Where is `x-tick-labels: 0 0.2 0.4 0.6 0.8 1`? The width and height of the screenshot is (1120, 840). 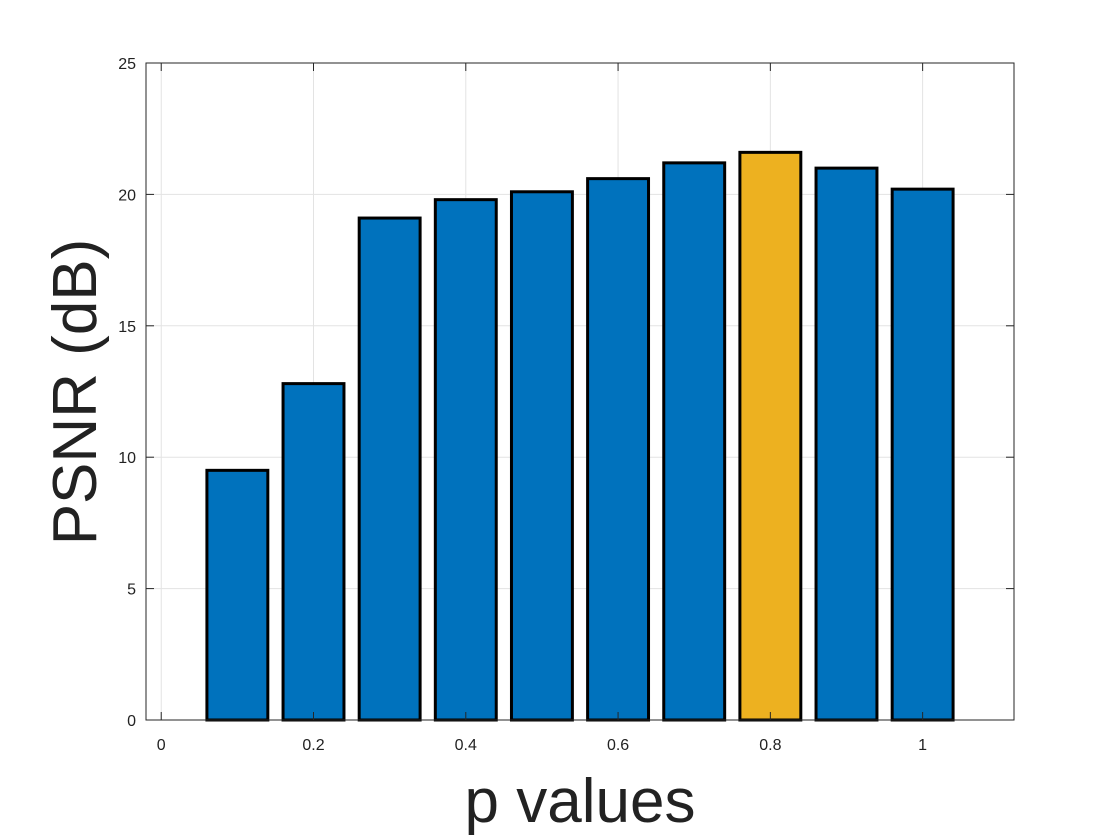 x-tick-labels: 0 0.2 0.4 0.6 0.8 1 is located at coordinates (542, 745).